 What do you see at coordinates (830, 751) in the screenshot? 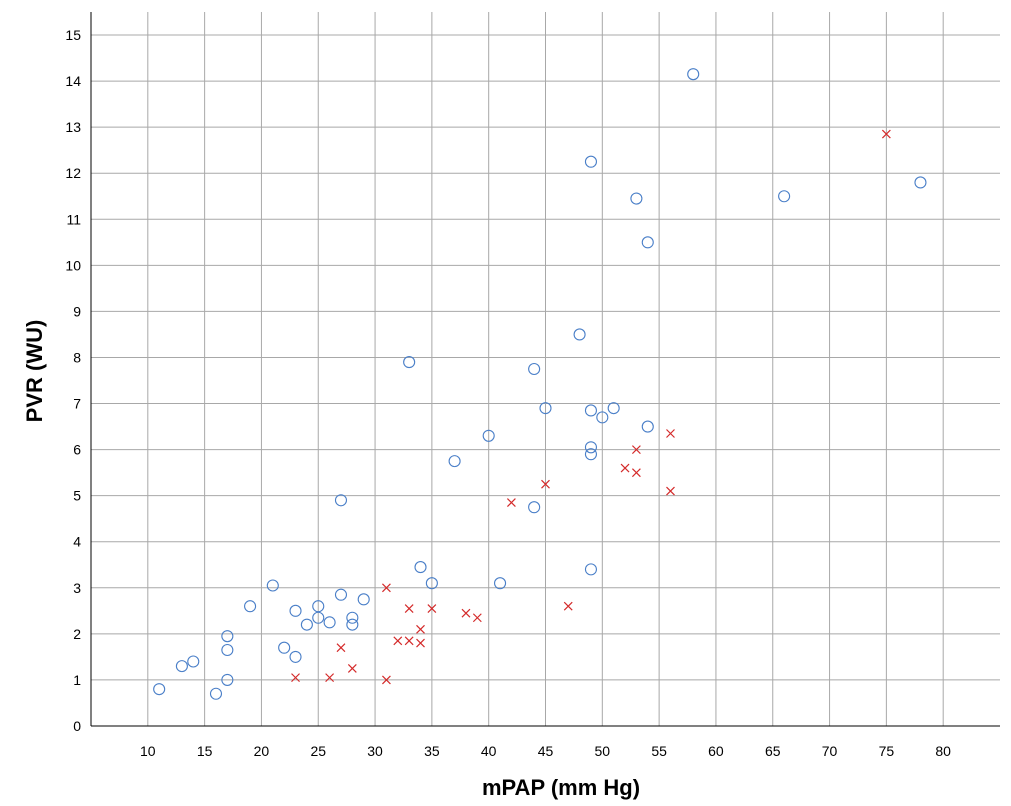
I see `x-tick-label: 70` at bounding box center [830, 751].